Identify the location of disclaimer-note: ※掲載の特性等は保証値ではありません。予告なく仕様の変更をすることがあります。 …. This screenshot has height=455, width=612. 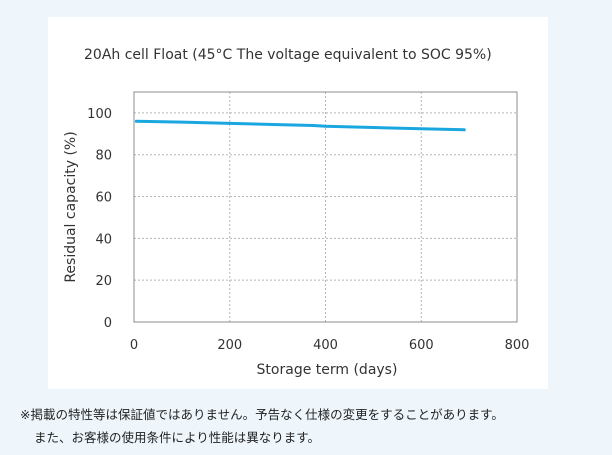
(312, 426).